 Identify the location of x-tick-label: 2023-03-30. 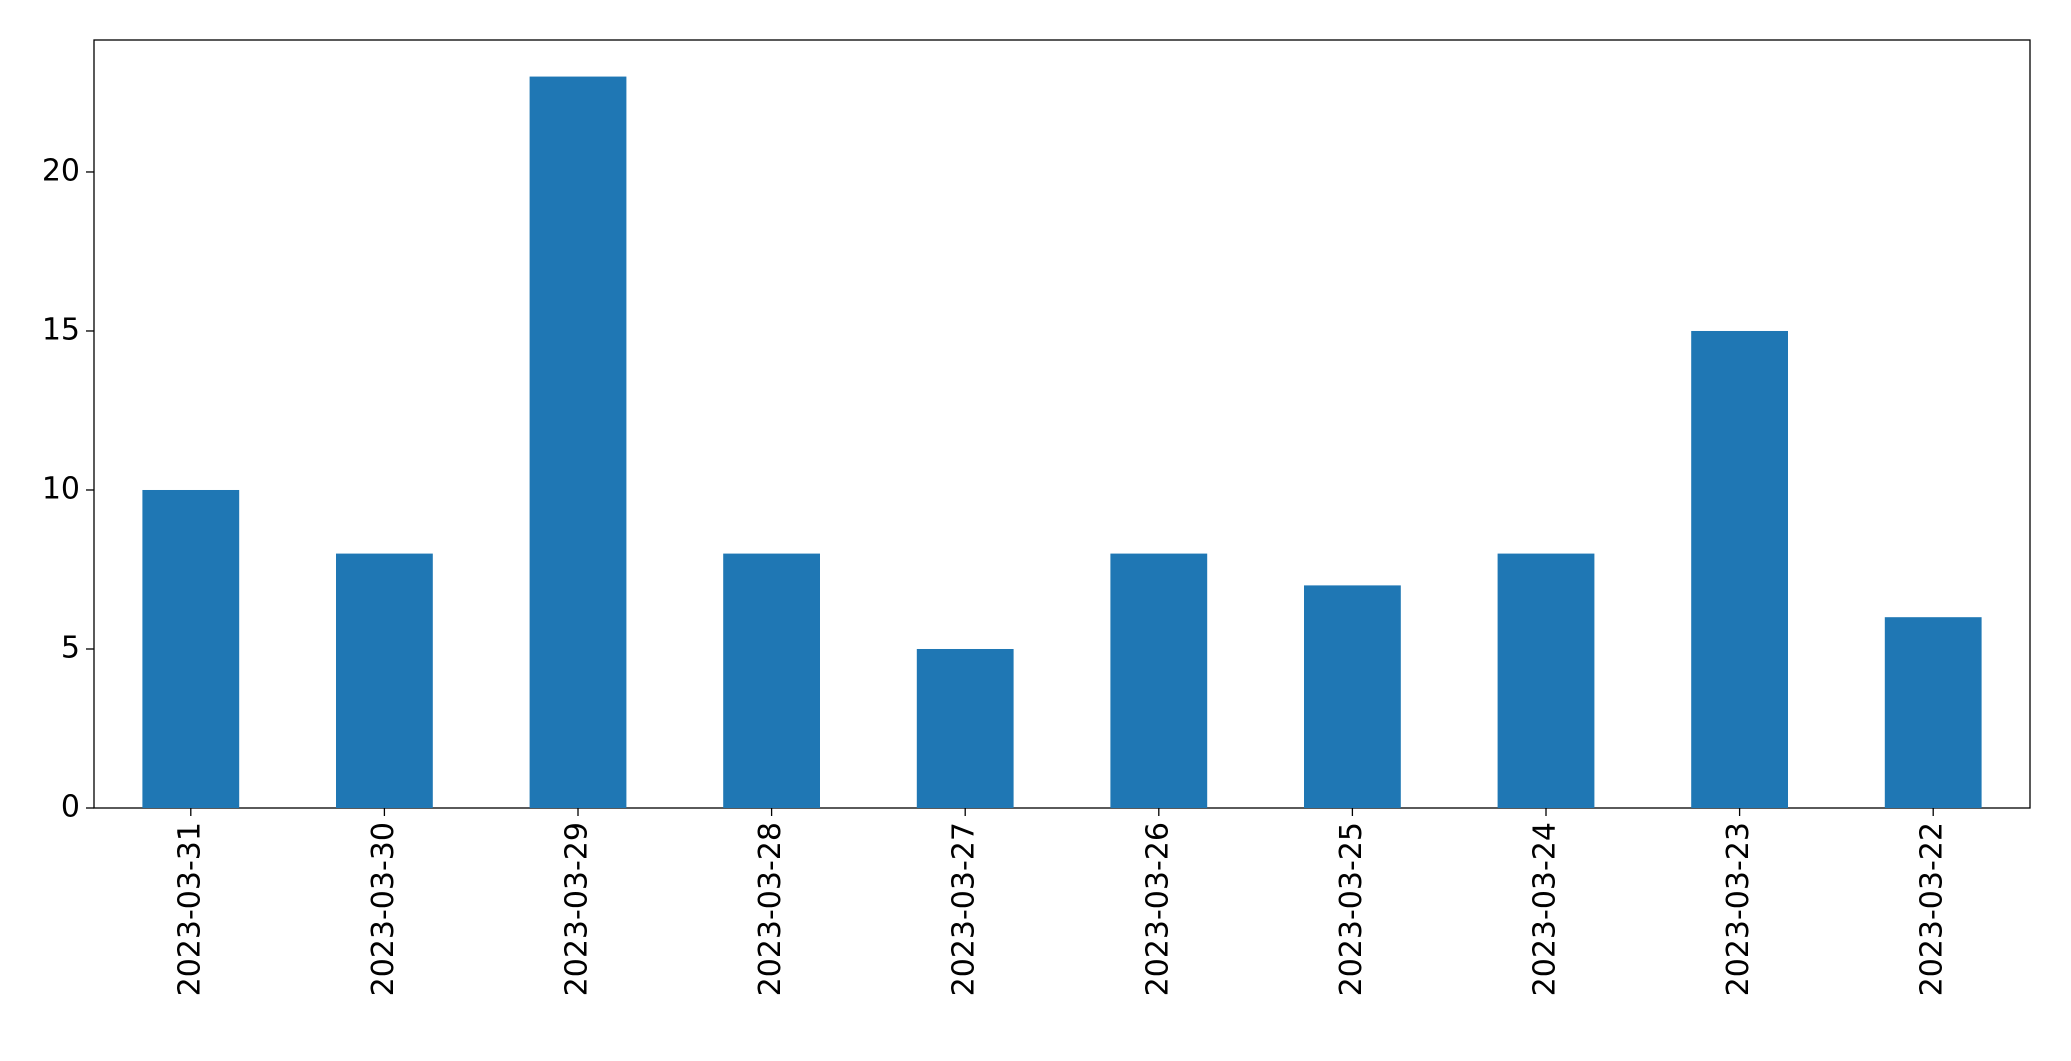
(383, 909).